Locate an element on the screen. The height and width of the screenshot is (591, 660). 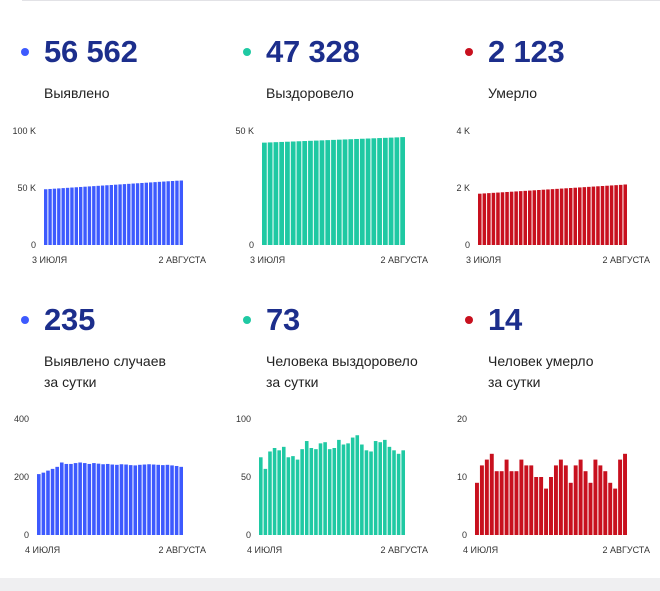
red-dot-icon is located at coordinates (469, 52).